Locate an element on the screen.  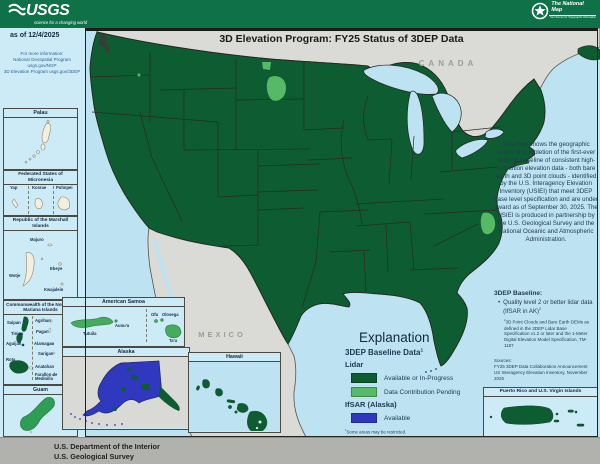
island-label-aguijan: Aguijan is located at coordinates (14, 343).